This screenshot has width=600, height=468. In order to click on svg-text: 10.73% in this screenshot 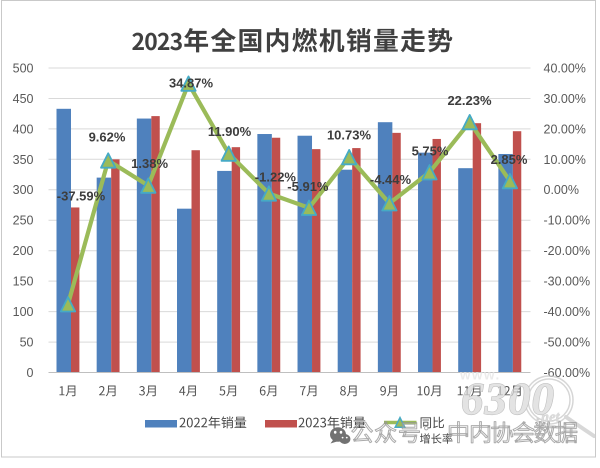, I will do `click(349, 135)`.